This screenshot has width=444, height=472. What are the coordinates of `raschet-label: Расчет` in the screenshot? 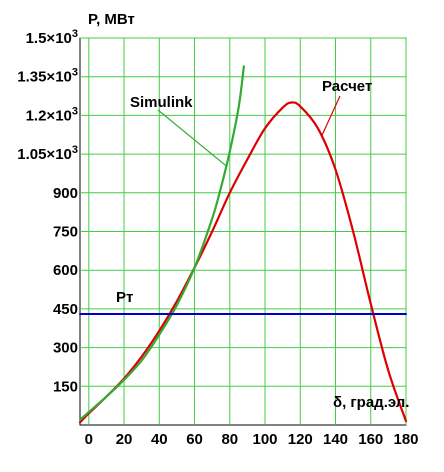 It's located at (347, 86).